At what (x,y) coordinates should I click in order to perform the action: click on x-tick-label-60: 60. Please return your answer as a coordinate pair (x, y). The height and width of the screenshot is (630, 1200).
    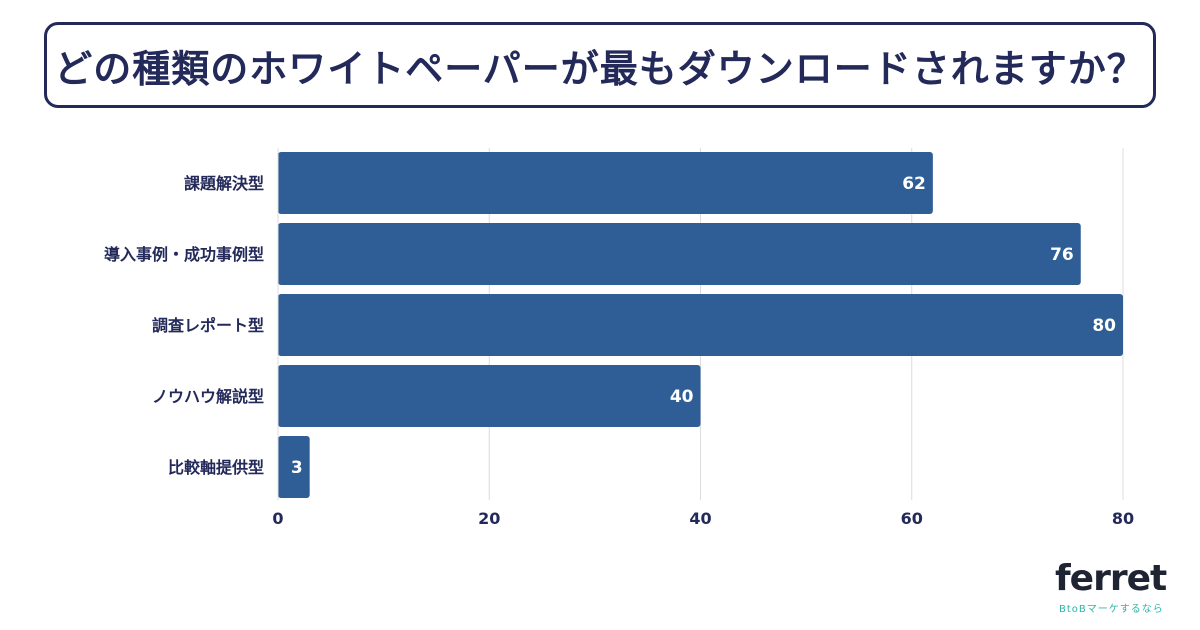
    Looking at the image, I should click on (912, 518).